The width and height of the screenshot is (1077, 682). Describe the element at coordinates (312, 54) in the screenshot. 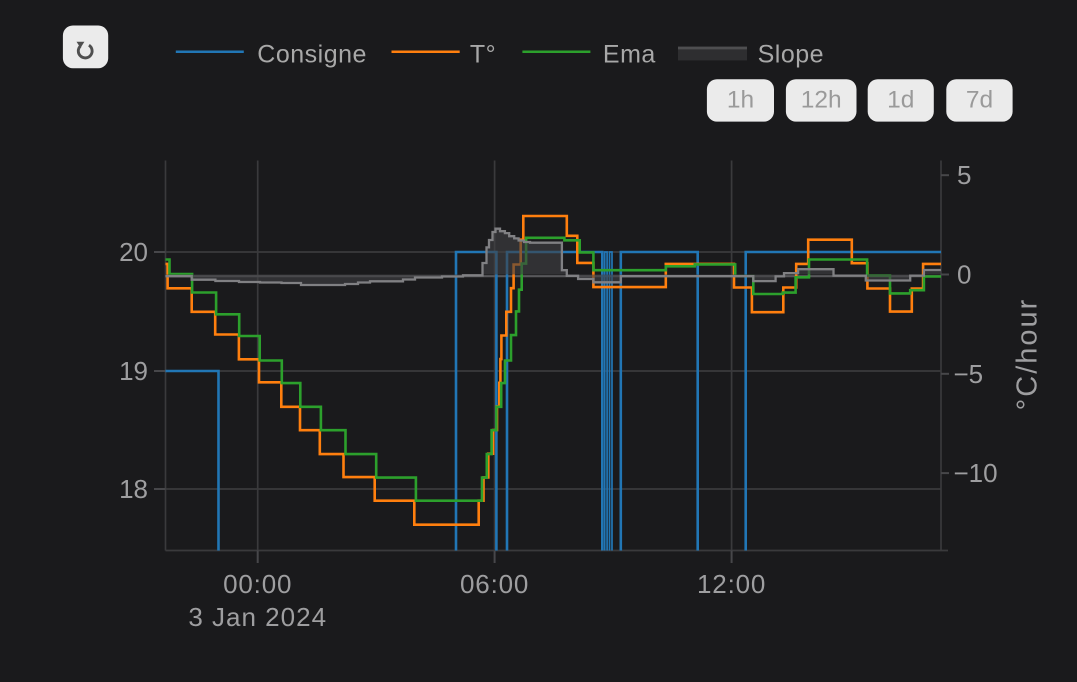

I see `svg-text: Consigne` at that location.